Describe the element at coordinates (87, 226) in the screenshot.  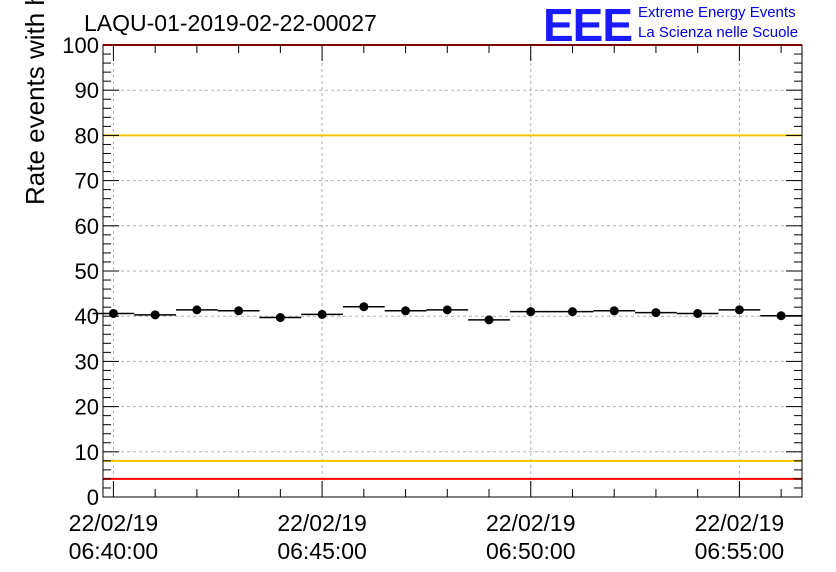
I see `y-tick-label: 60` at that location.